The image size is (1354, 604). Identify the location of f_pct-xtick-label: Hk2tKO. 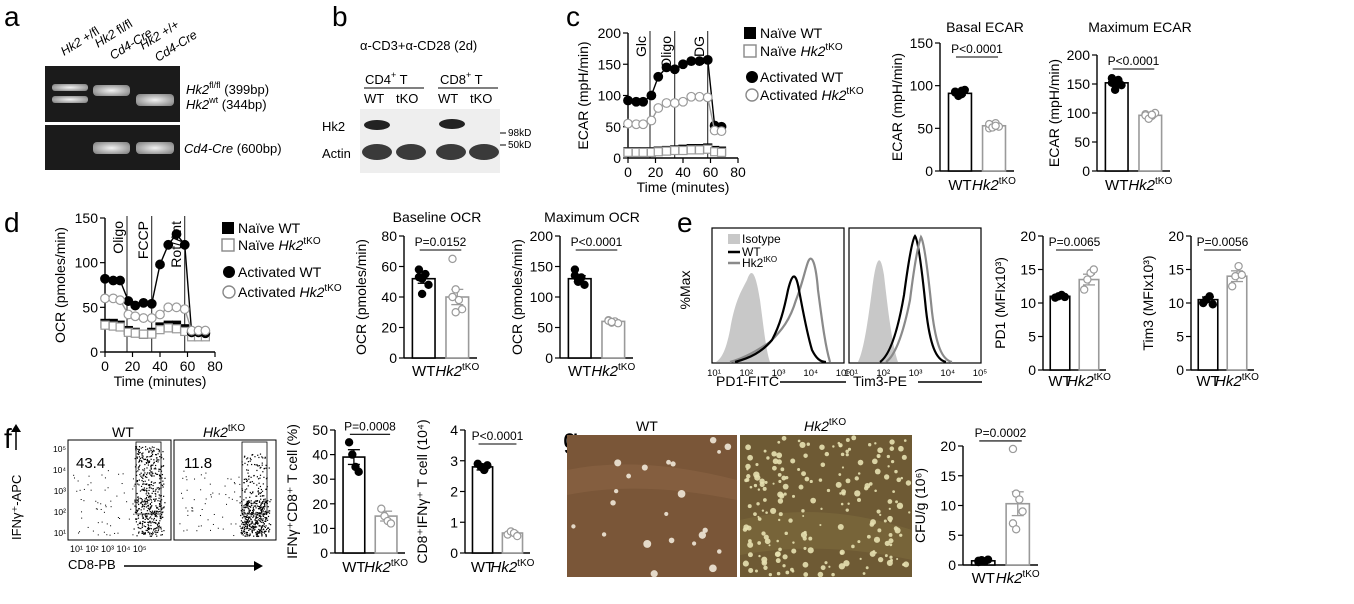
(386, 567).